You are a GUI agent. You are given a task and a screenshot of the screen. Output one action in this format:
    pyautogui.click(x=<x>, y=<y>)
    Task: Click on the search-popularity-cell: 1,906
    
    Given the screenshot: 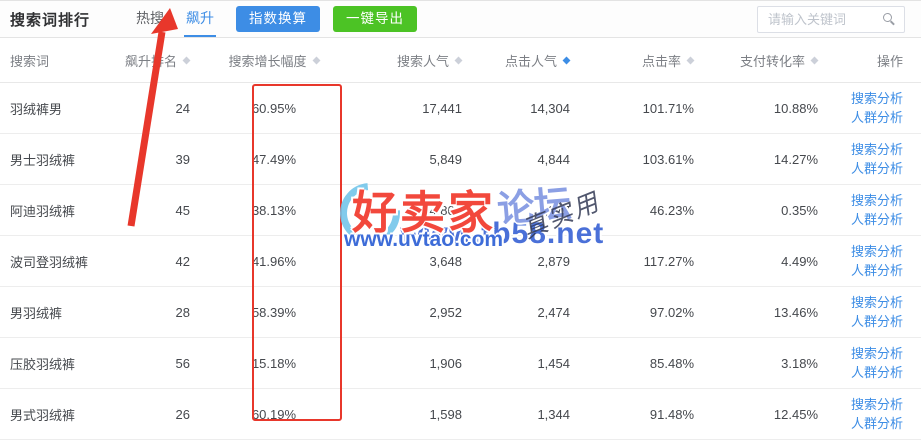 What is the action you would take?
    pyautogui.click(x=445, y=363)
    